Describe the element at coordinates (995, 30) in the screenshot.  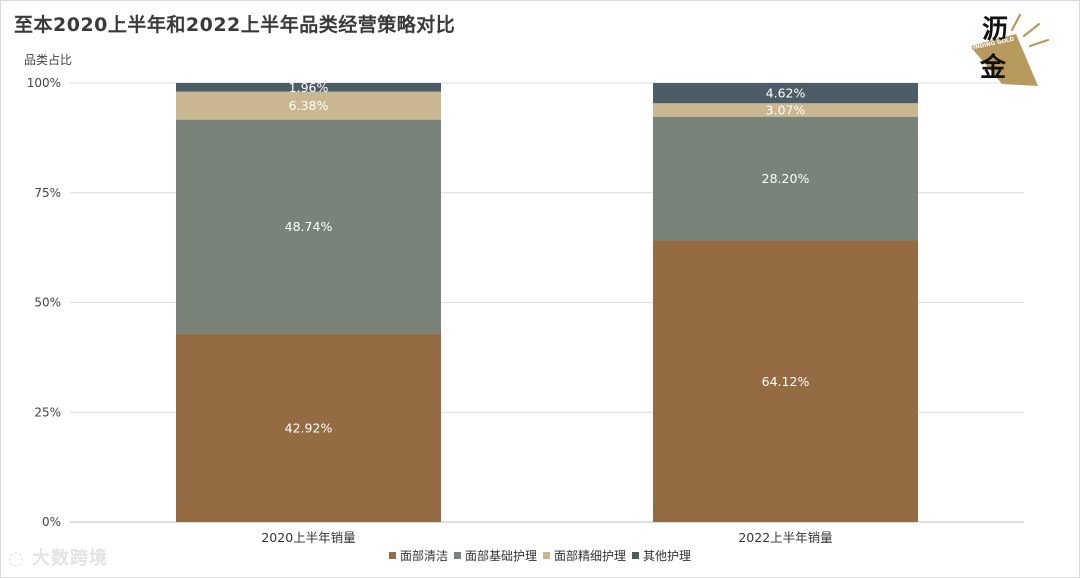
I see `logo-char-1: 沥` at that location.